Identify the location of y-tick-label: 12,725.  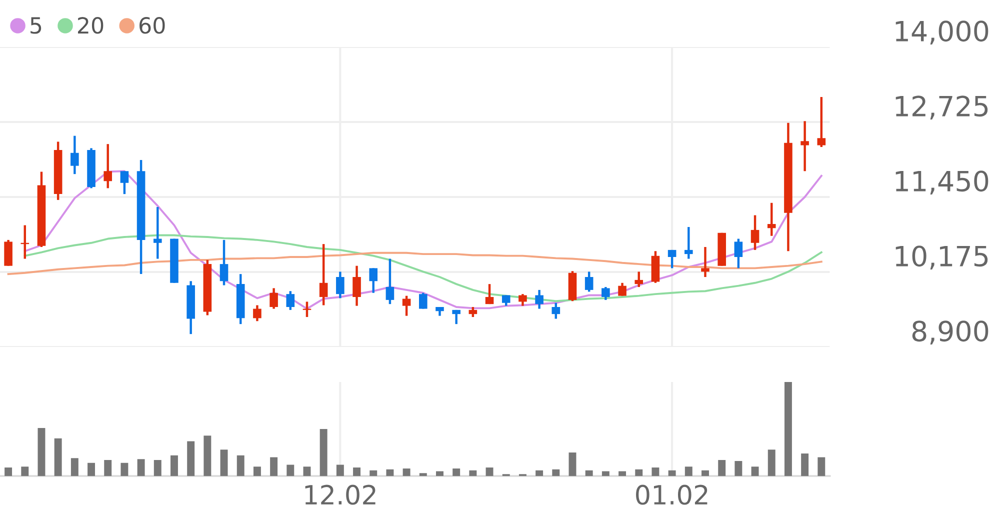
(942, 108).